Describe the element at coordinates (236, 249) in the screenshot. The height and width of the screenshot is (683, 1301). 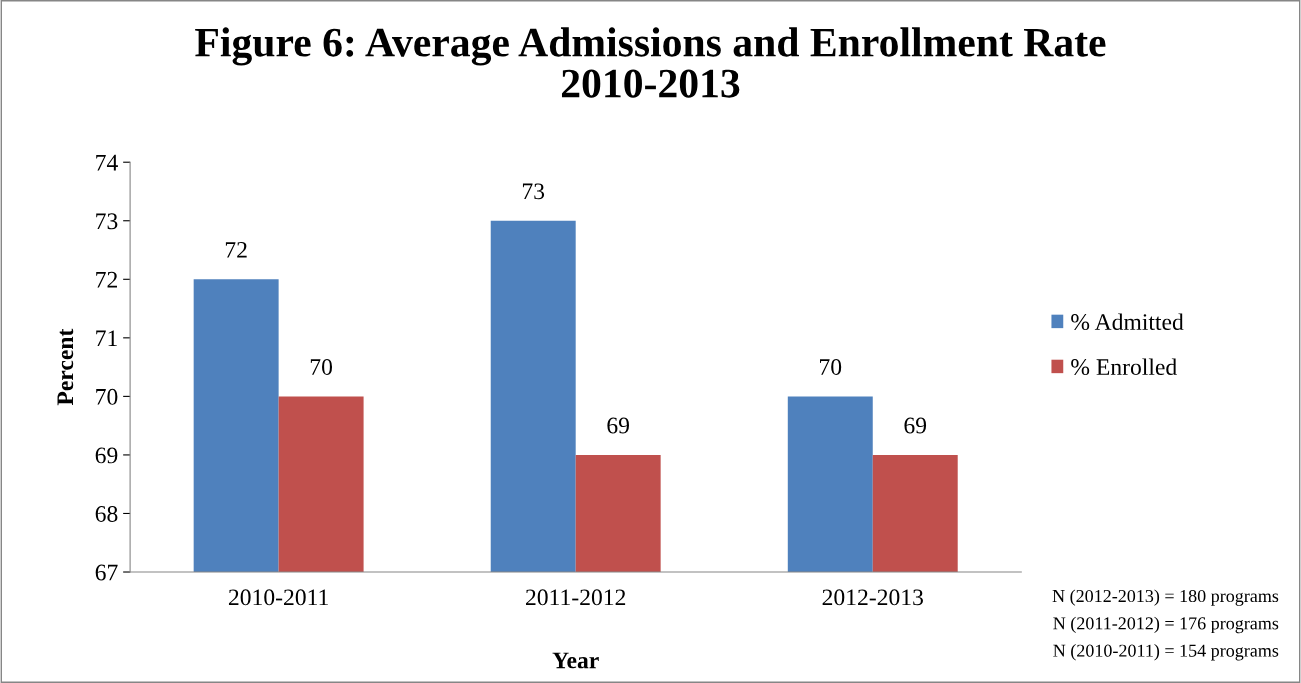
I see `data-label: 72` at that location.